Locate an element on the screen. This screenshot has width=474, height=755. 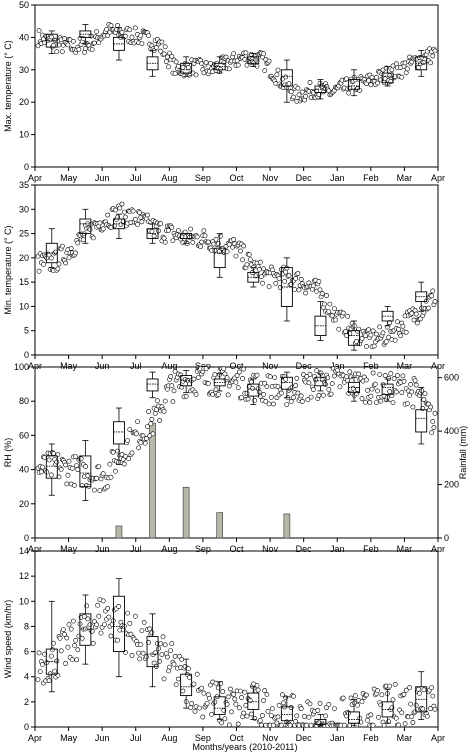
x-tick-label: Feb is located at coordinates (371, 178).